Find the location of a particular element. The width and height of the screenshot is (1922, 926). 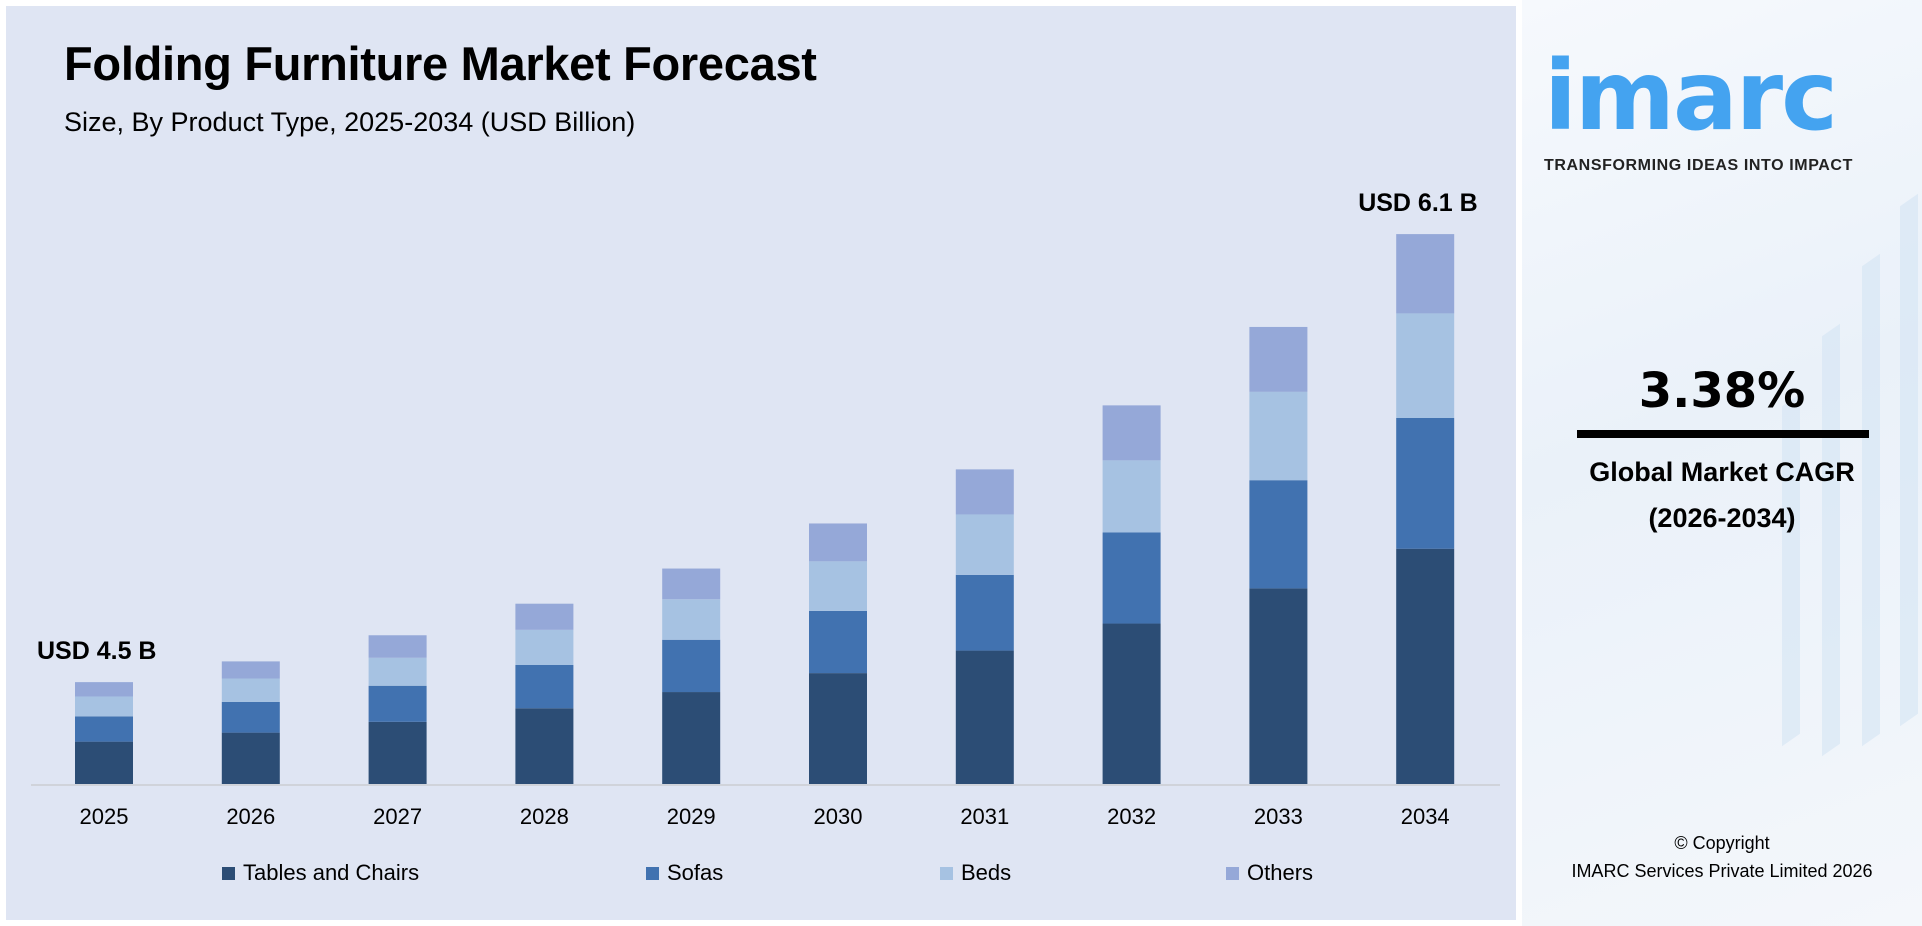

bar-segment-others-2034 is located at coordinates (1425, 274).